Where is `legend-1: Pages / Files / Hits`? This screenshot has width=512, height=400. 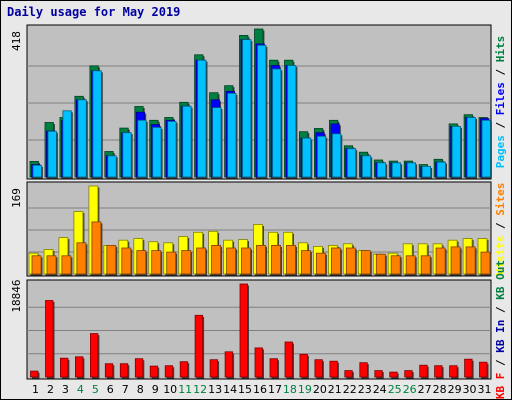 legend-1: Pages / Files / Hits is located at coordinates (500, 102).